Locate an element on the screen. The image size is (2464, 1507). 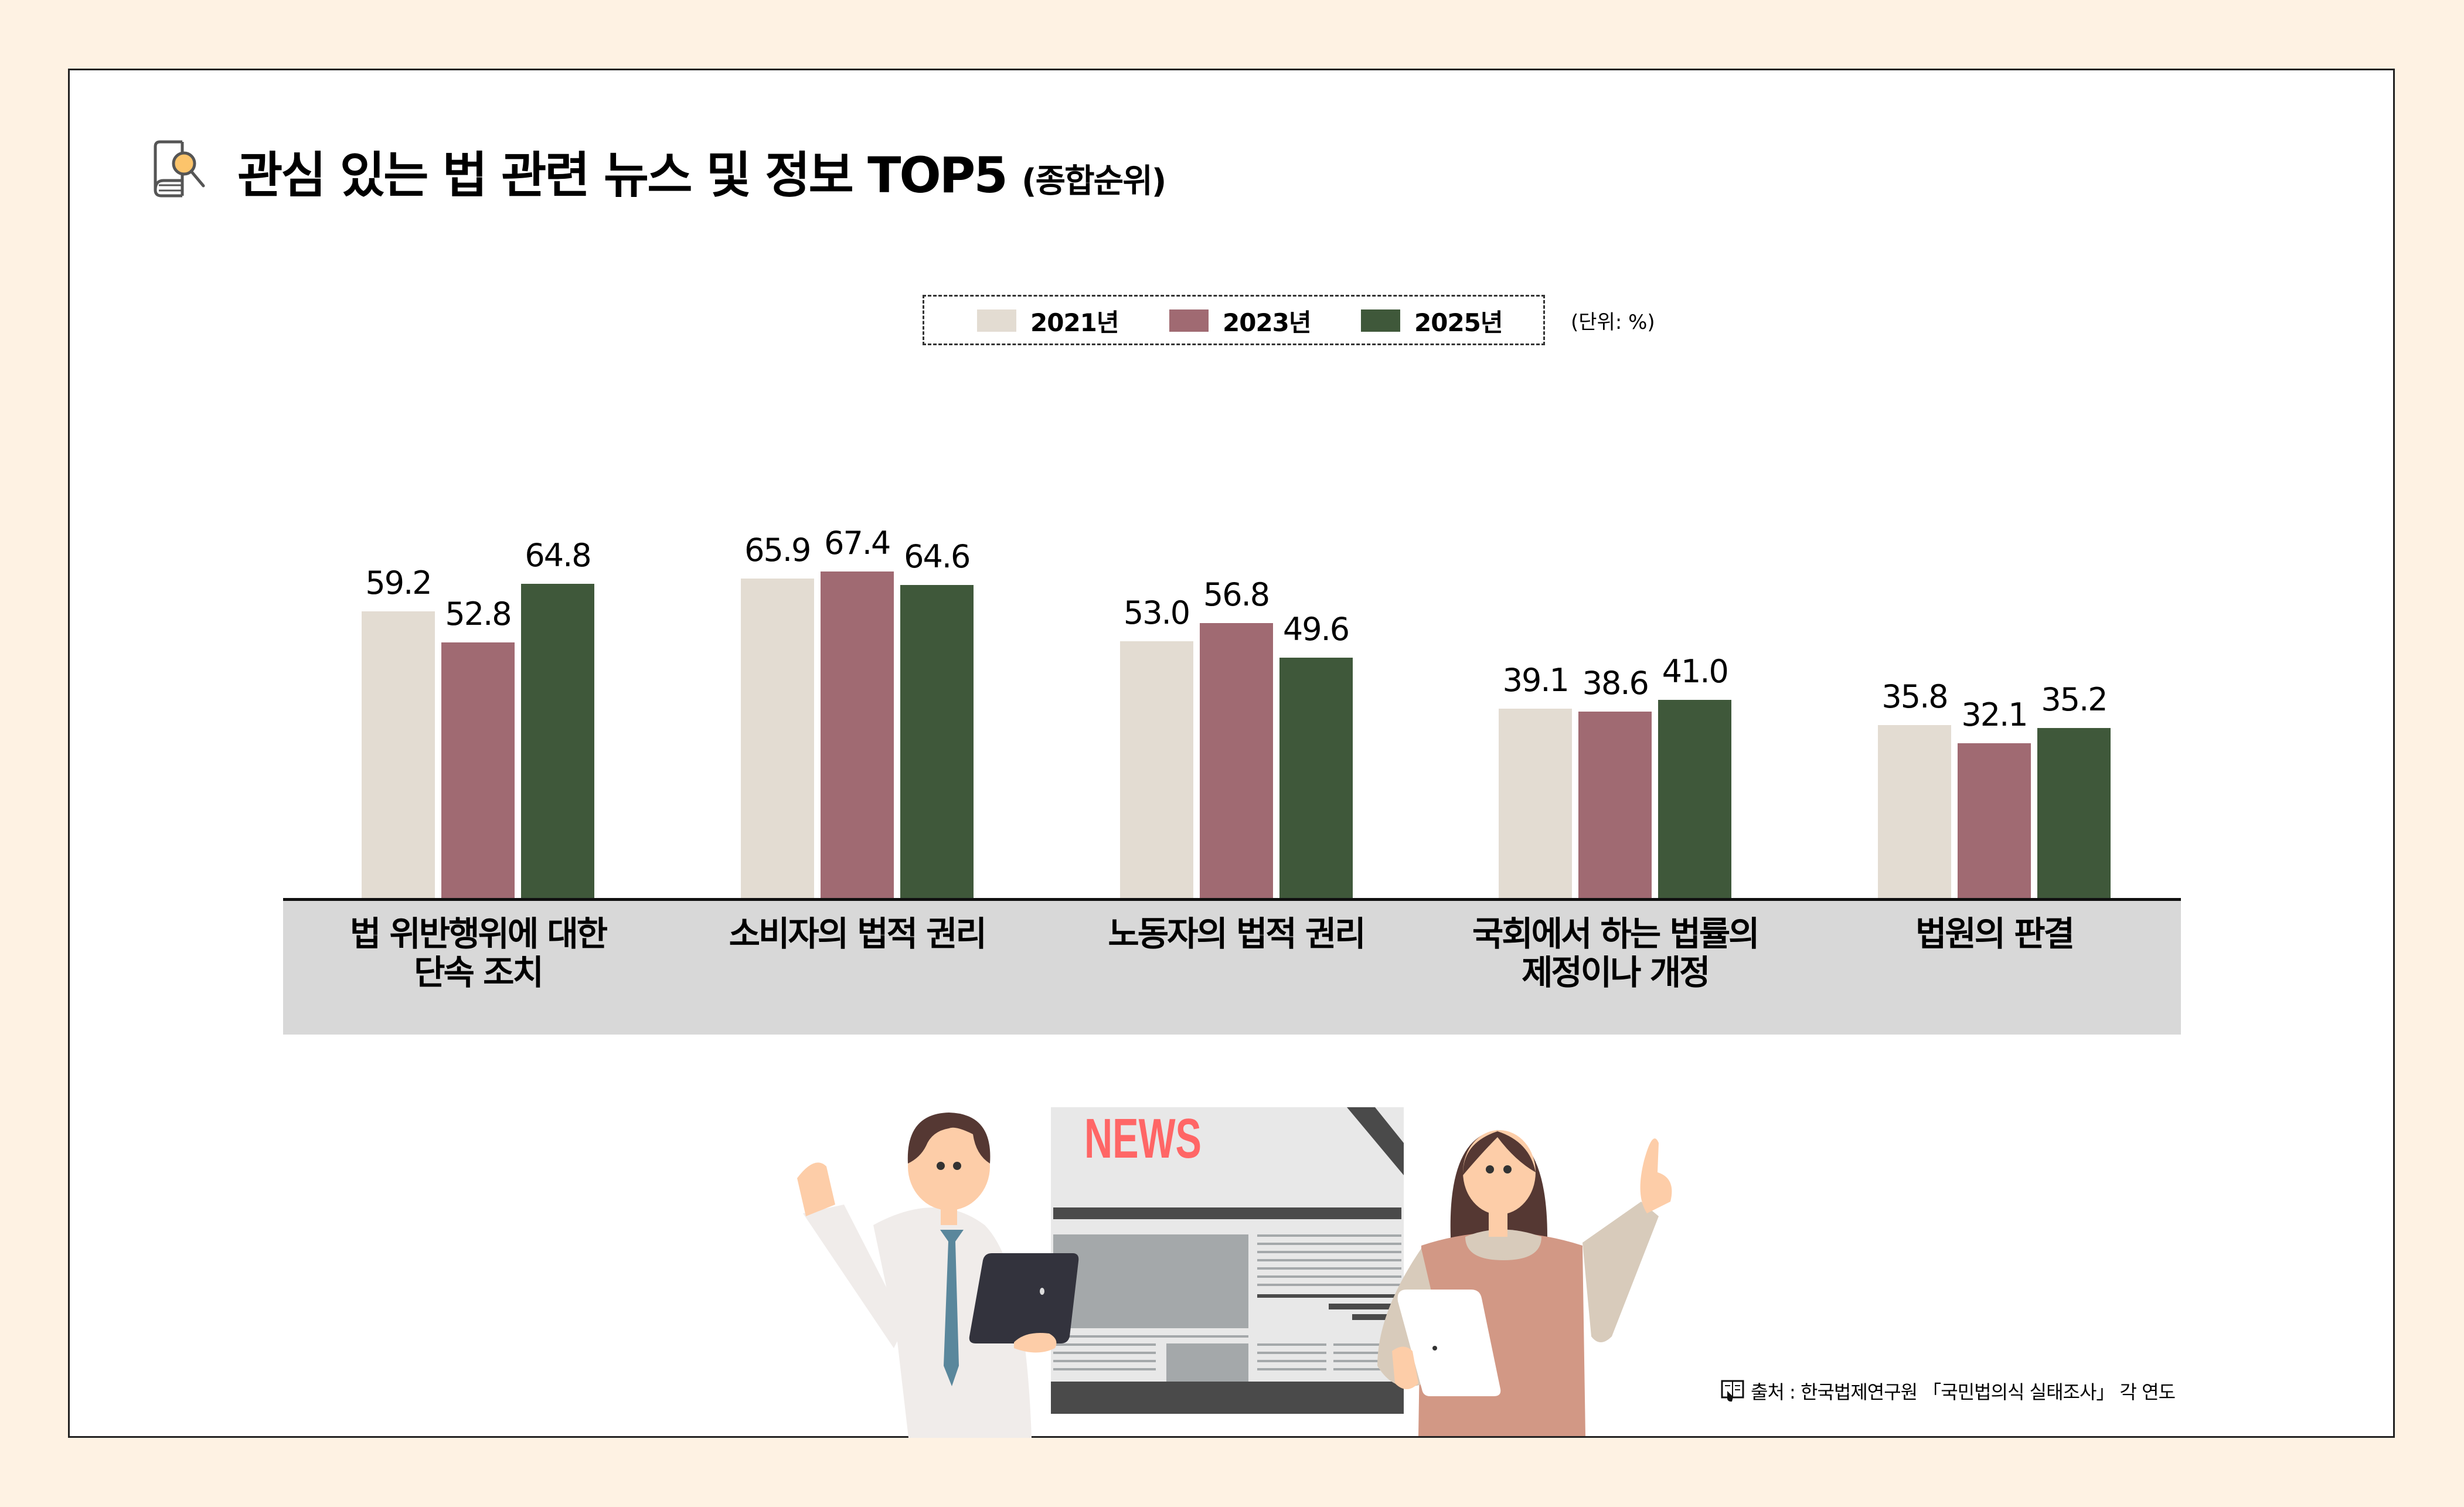
value-label: 38.6 is located at coordinates (1616, 683).